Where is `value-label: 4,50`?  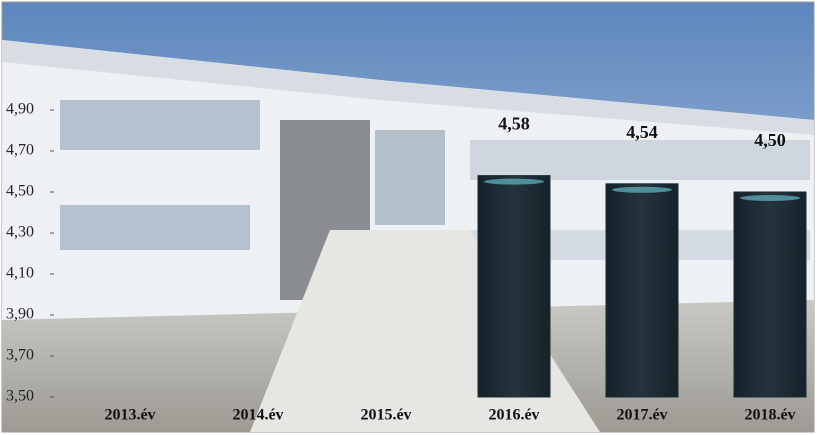 value-label: 4,50 is located at coordinates (770, 140).